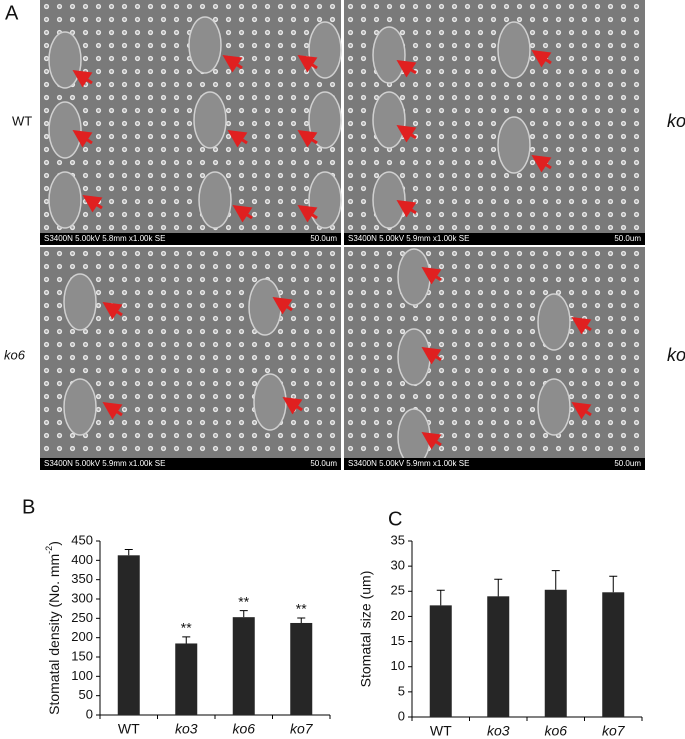 This screenshot has width=685, height=739. What do you see at coordinates (15, 354) in the screenshot?
I see `genotype-label: ko6` at bounding box center [15, 354].